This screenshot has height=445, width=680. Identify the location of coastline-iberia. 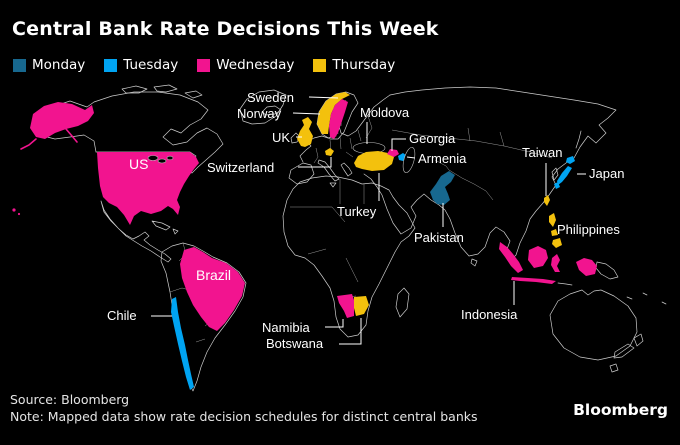
(301, 173).